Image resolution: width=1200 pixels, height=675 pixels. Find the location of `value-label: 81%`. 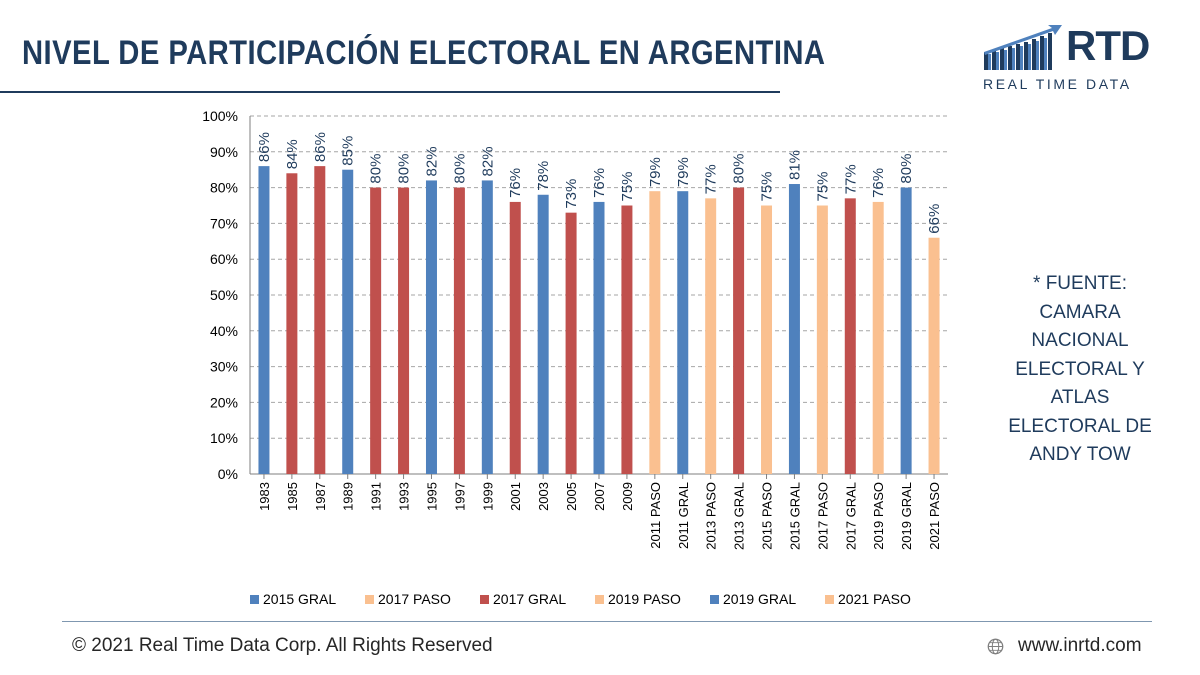

value-label: 81% is located at coordinates (794, 165).